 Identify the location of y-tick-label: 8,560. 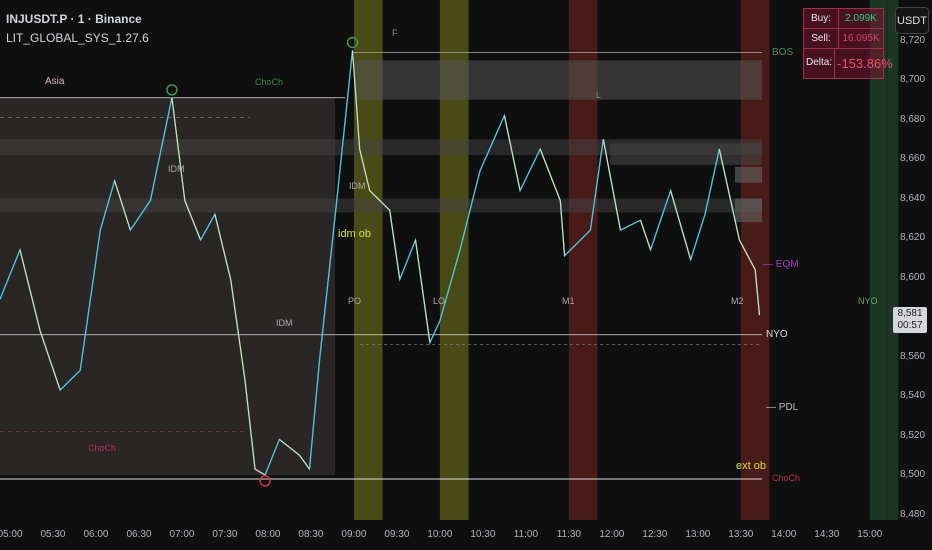
(913, 356).